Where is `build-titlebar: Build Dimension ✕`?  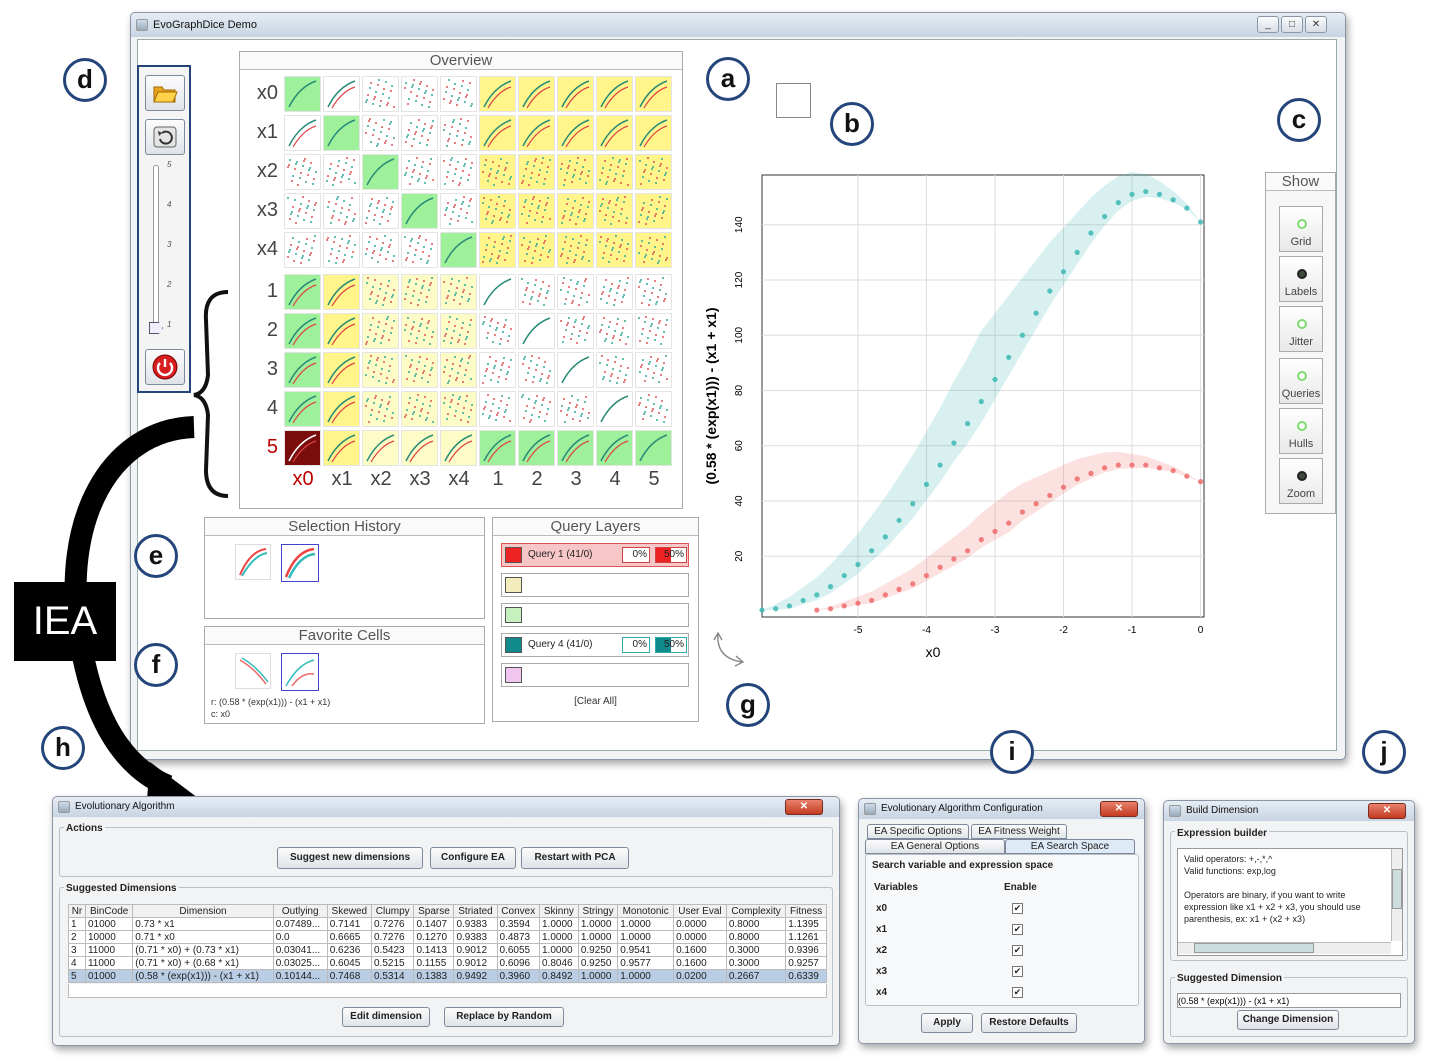 build-titlebar: Build Dimension ✕ is located at coordinates (1289, 811).